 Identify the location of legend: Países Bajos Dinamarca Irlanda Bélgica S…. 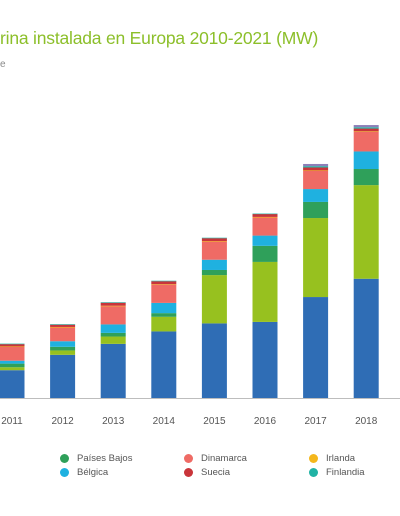
(200, 472).